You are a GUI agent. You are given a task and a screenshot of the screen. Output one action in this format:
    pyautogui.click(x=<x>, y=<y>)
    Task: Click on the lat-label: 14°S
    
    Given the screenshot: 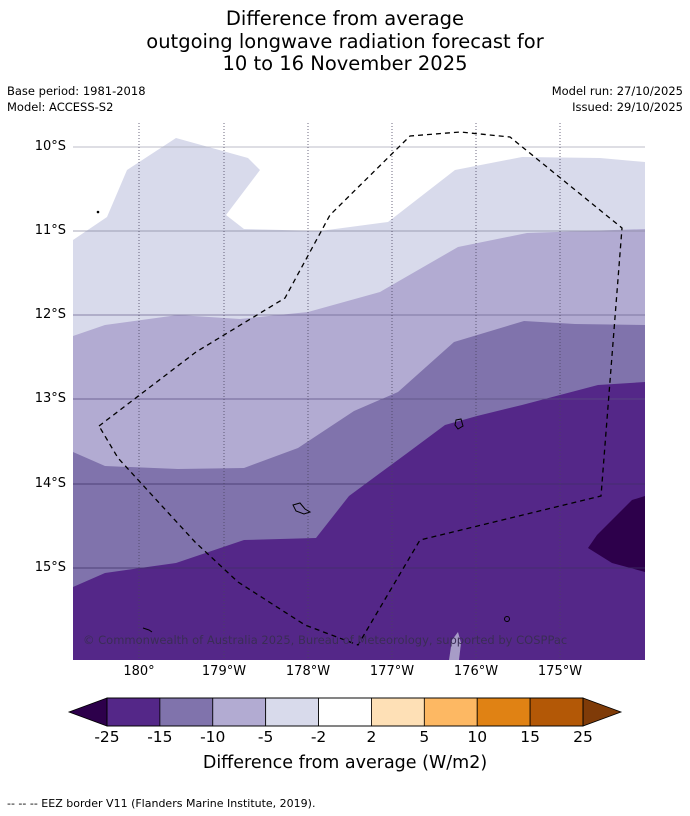 What is the action you would take?
    pyautogui.click(x=50, y=483)
    